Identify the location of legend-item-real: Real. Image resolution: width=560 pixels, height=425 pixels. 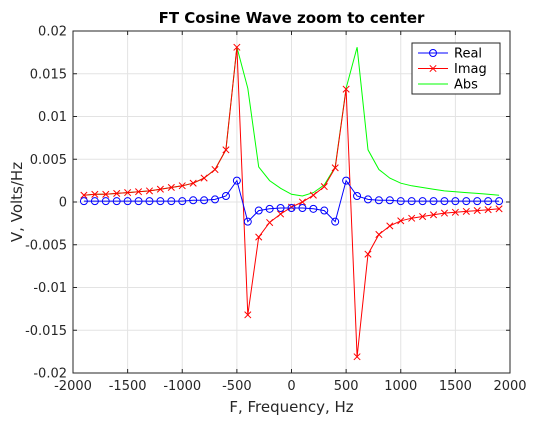
(450, 54).